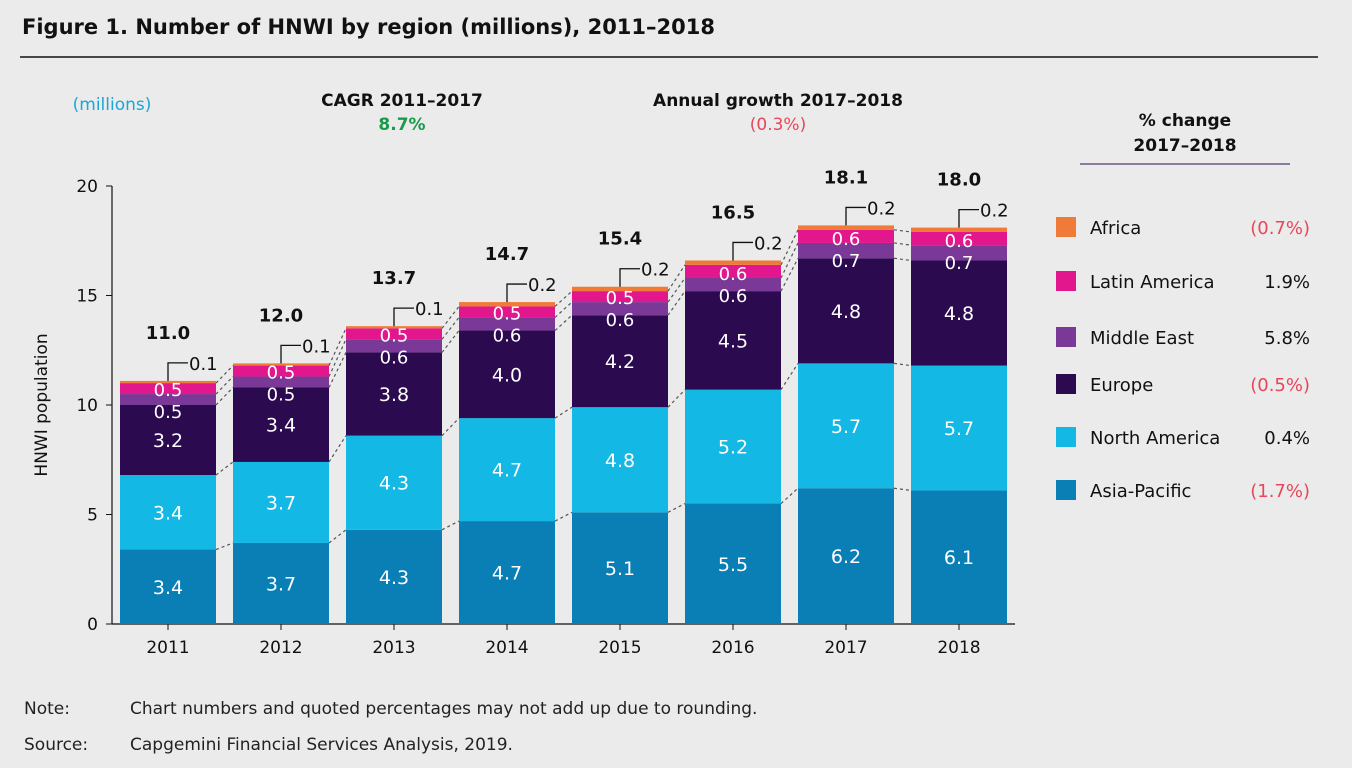 Image resolution: width=1352 pixels, height=768 pixels. I want to click on y-tick-label: 5, so click(92, 516).